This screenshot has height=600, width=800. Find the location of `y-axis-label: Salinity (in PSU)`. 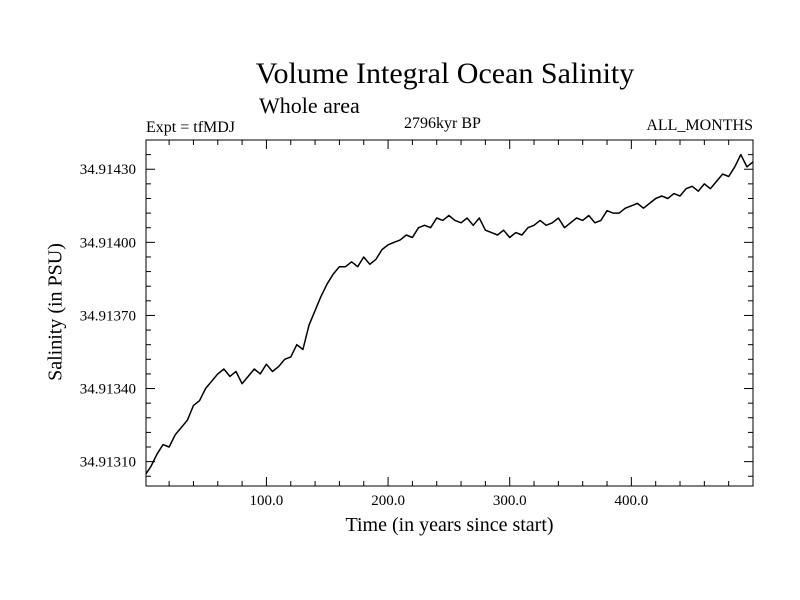

y-axis-label: Salinity (in PSU) is located at coordinates (55, 312).